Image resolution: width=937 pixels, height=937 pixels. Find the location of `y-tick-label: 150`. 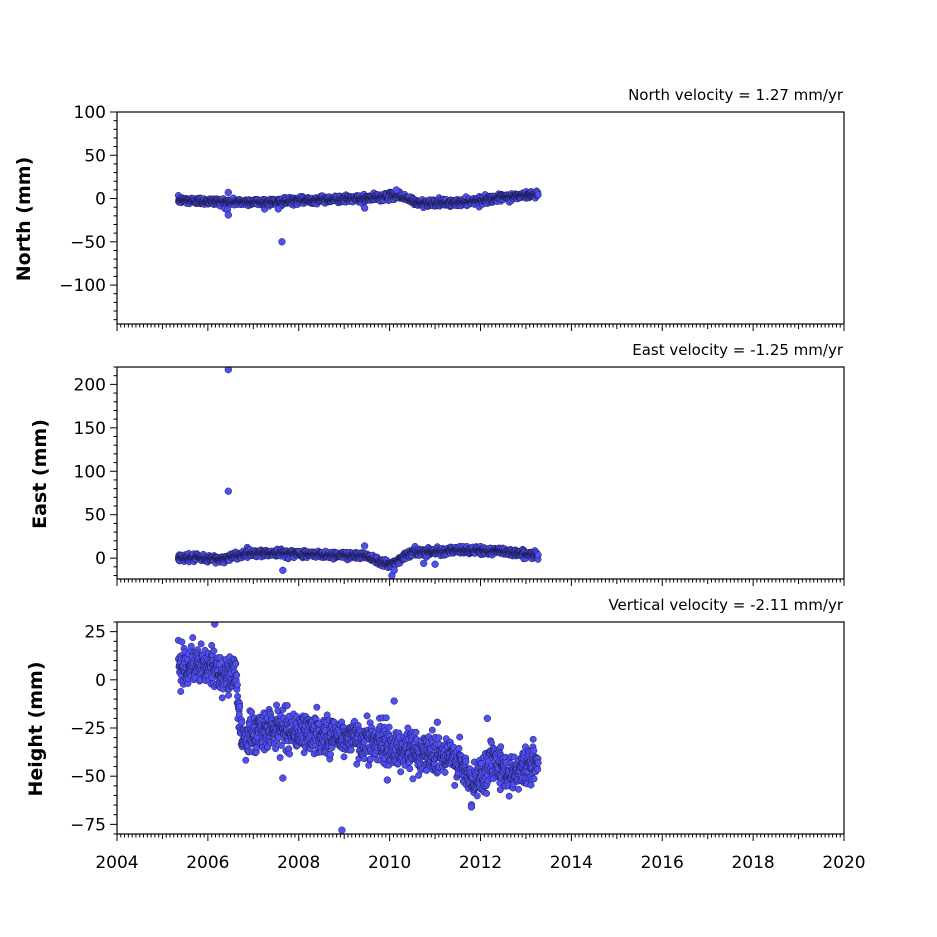

y-tick-label: 150 is located at coordinates (90, 429).